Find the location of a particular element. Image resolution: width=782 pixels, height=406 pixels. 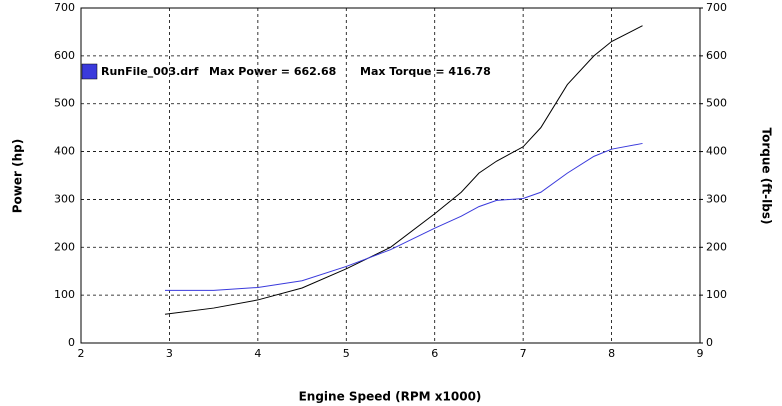

legend-file: RunFile_003.drf is located at coordinates (150, 71).